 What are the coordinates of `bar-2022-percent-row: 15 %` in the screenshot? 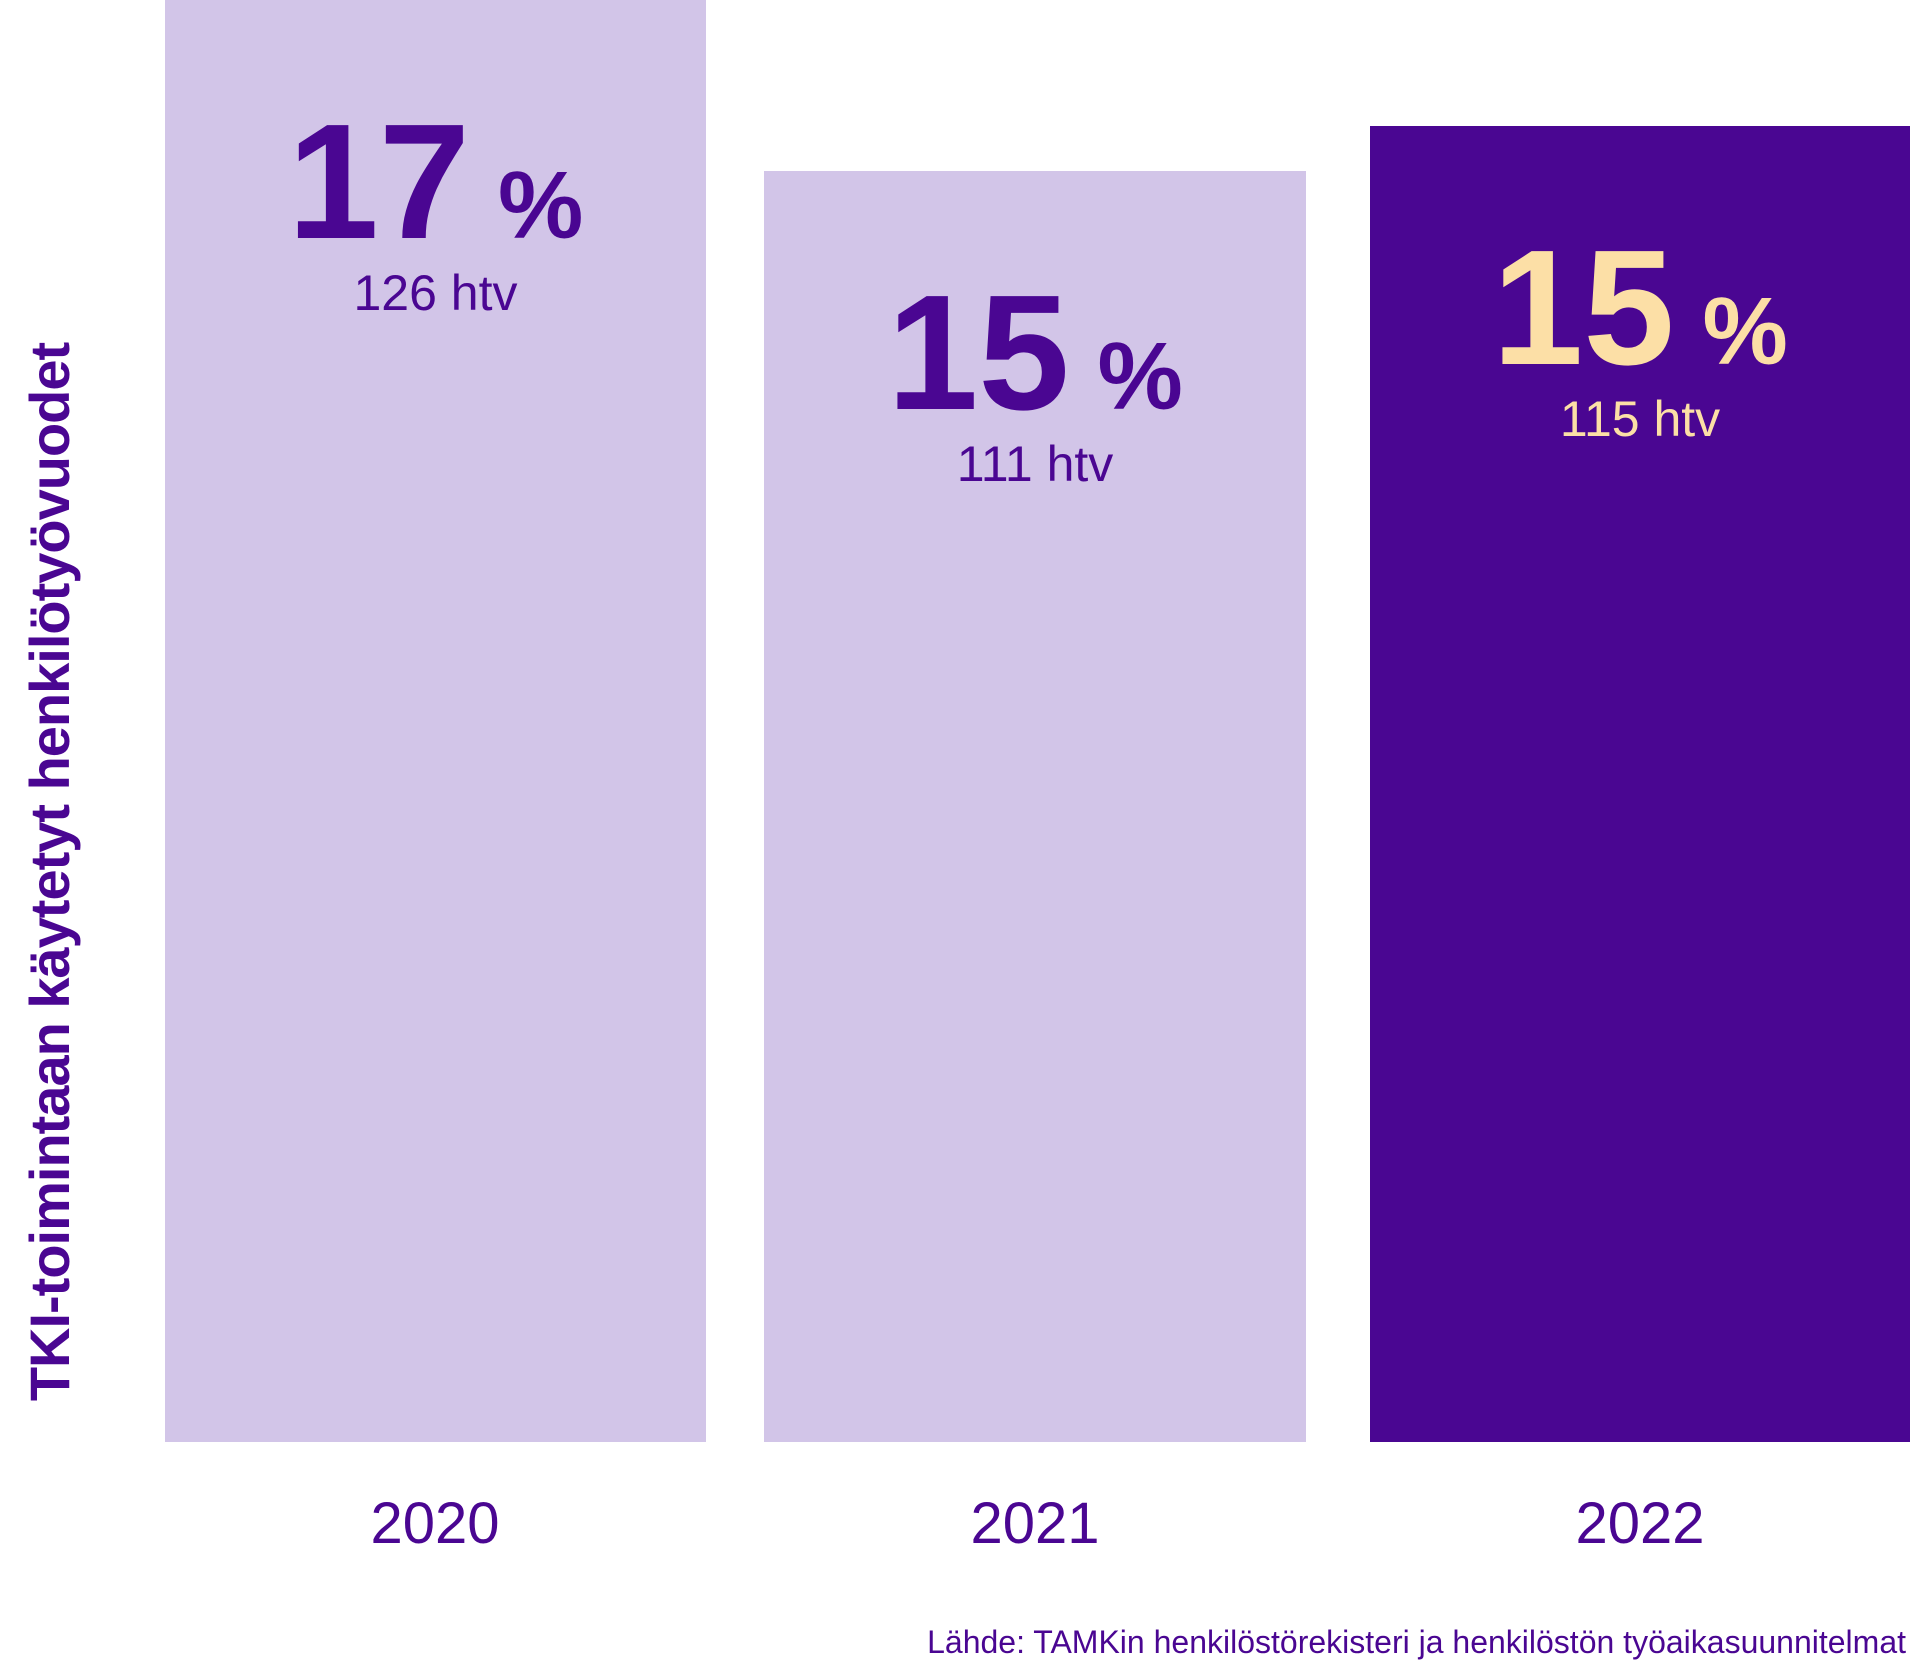 It's located at (1640, 308).